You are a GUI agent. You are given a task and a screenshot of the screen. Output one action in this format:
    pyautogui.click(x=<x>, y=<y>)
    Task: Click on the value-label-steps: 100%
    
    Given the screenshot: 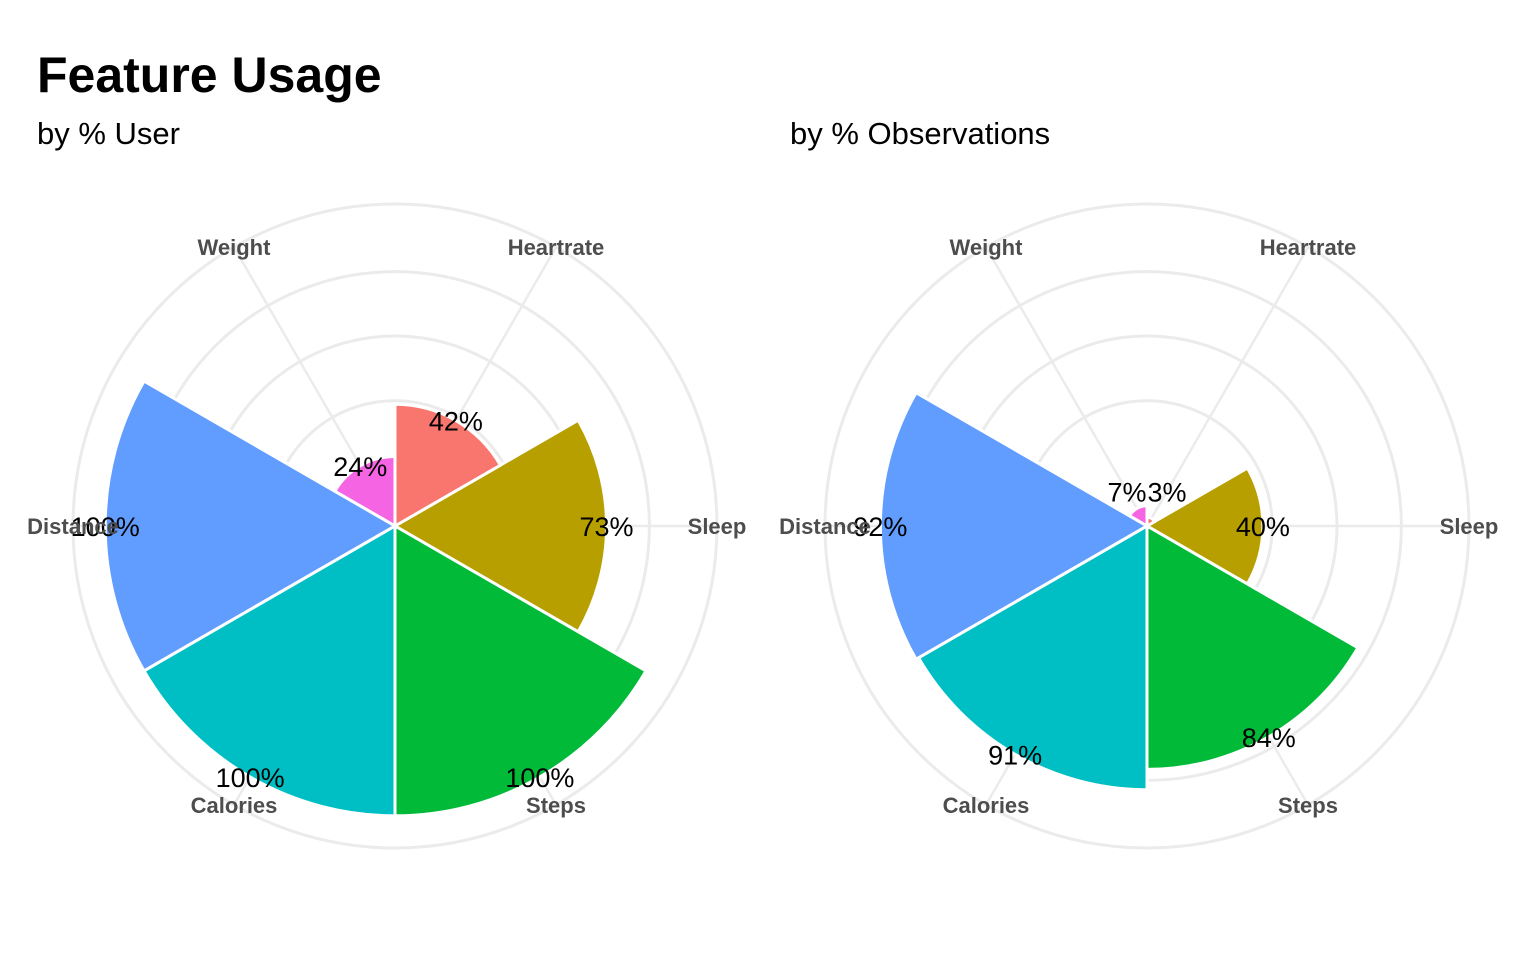 What is the action you would take?
    pyautogui.click(x=539, y=778)
    